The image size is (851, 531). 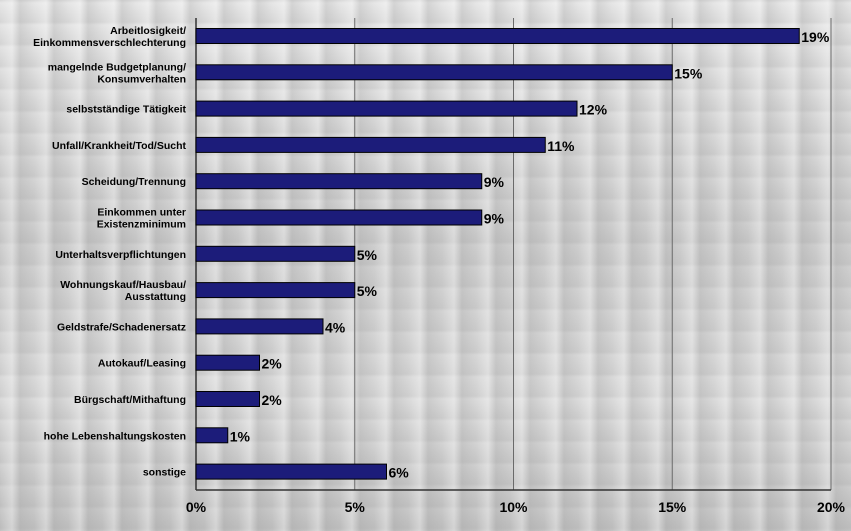 What do you see at coordinates (121, 327) in the screenshot?
I see `category-label: Geldstrafe/Schadenersatz` at bounding box center [121, 327].